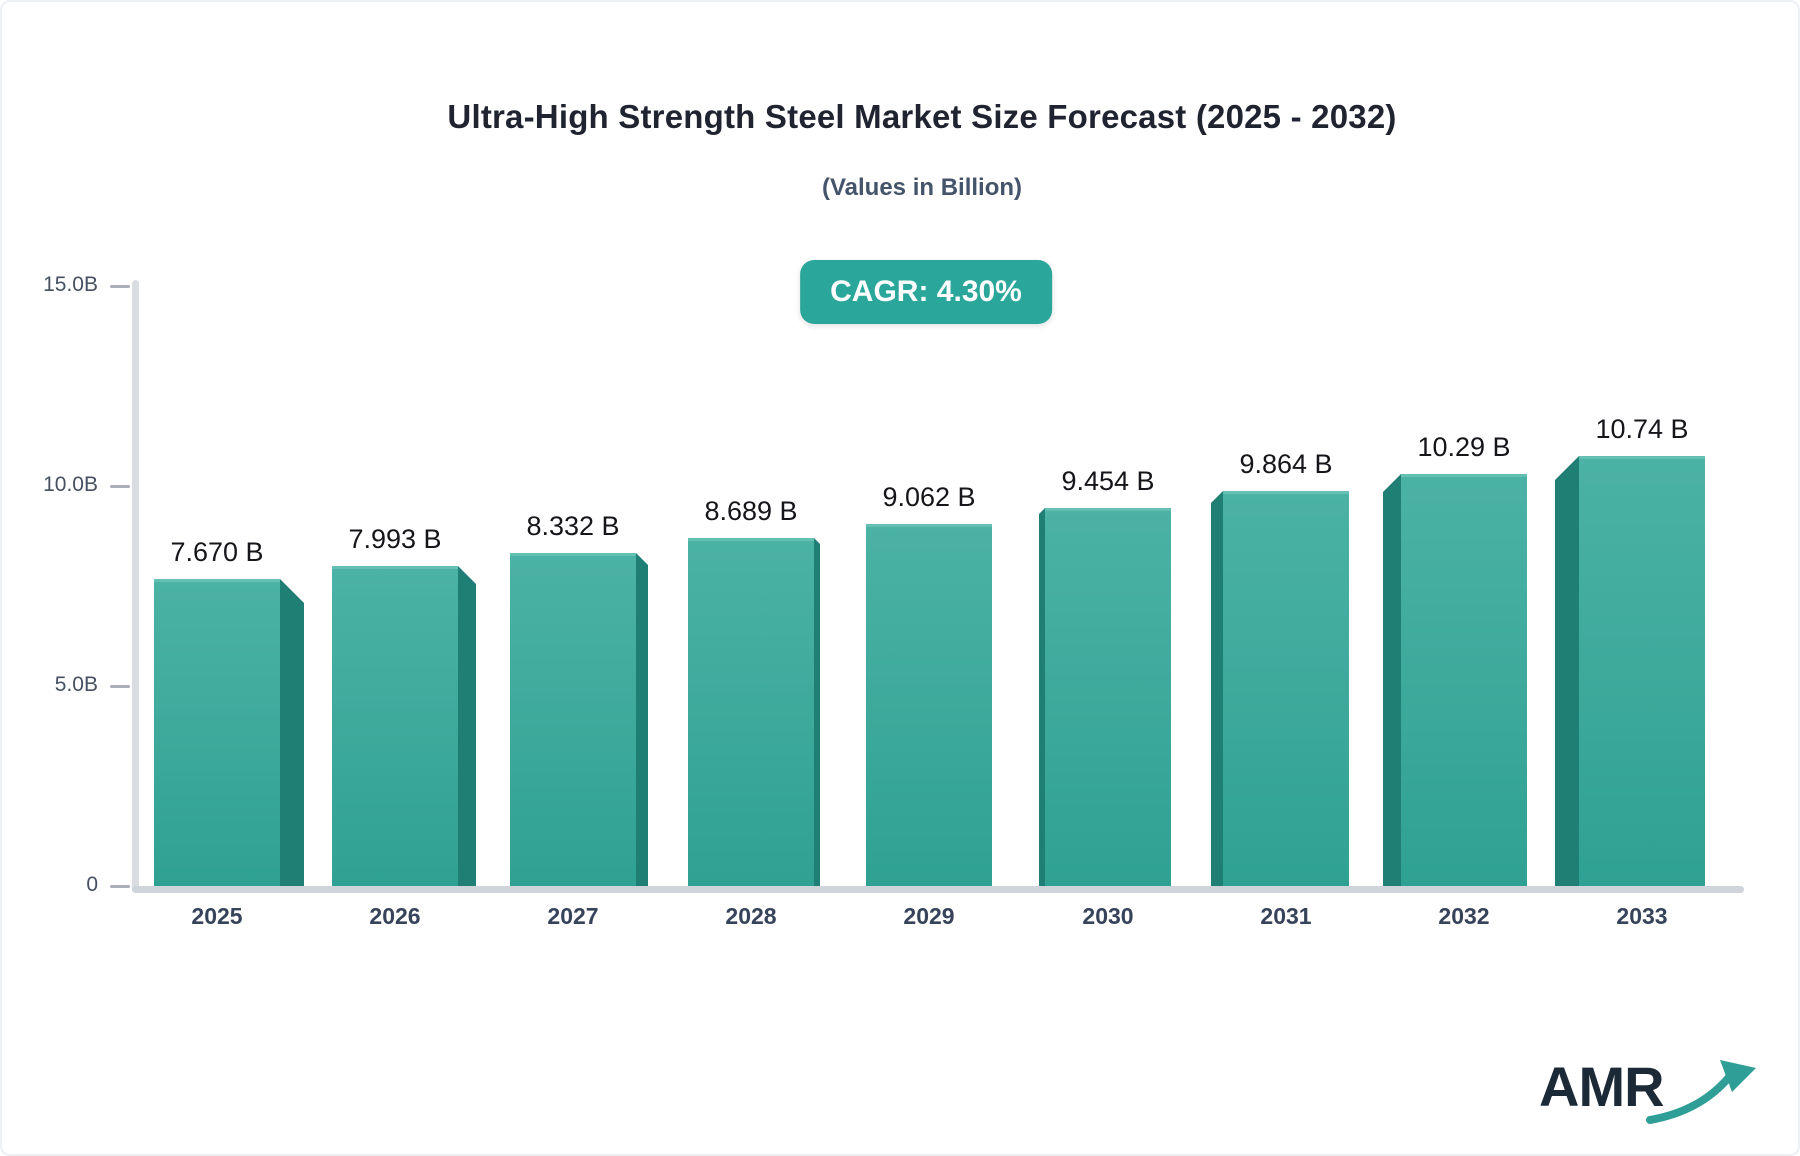  What do you see at coordinates (1567, 671) in the screenshot?
I see `bar-side-face-2033` at bounding box center [1567, 671].